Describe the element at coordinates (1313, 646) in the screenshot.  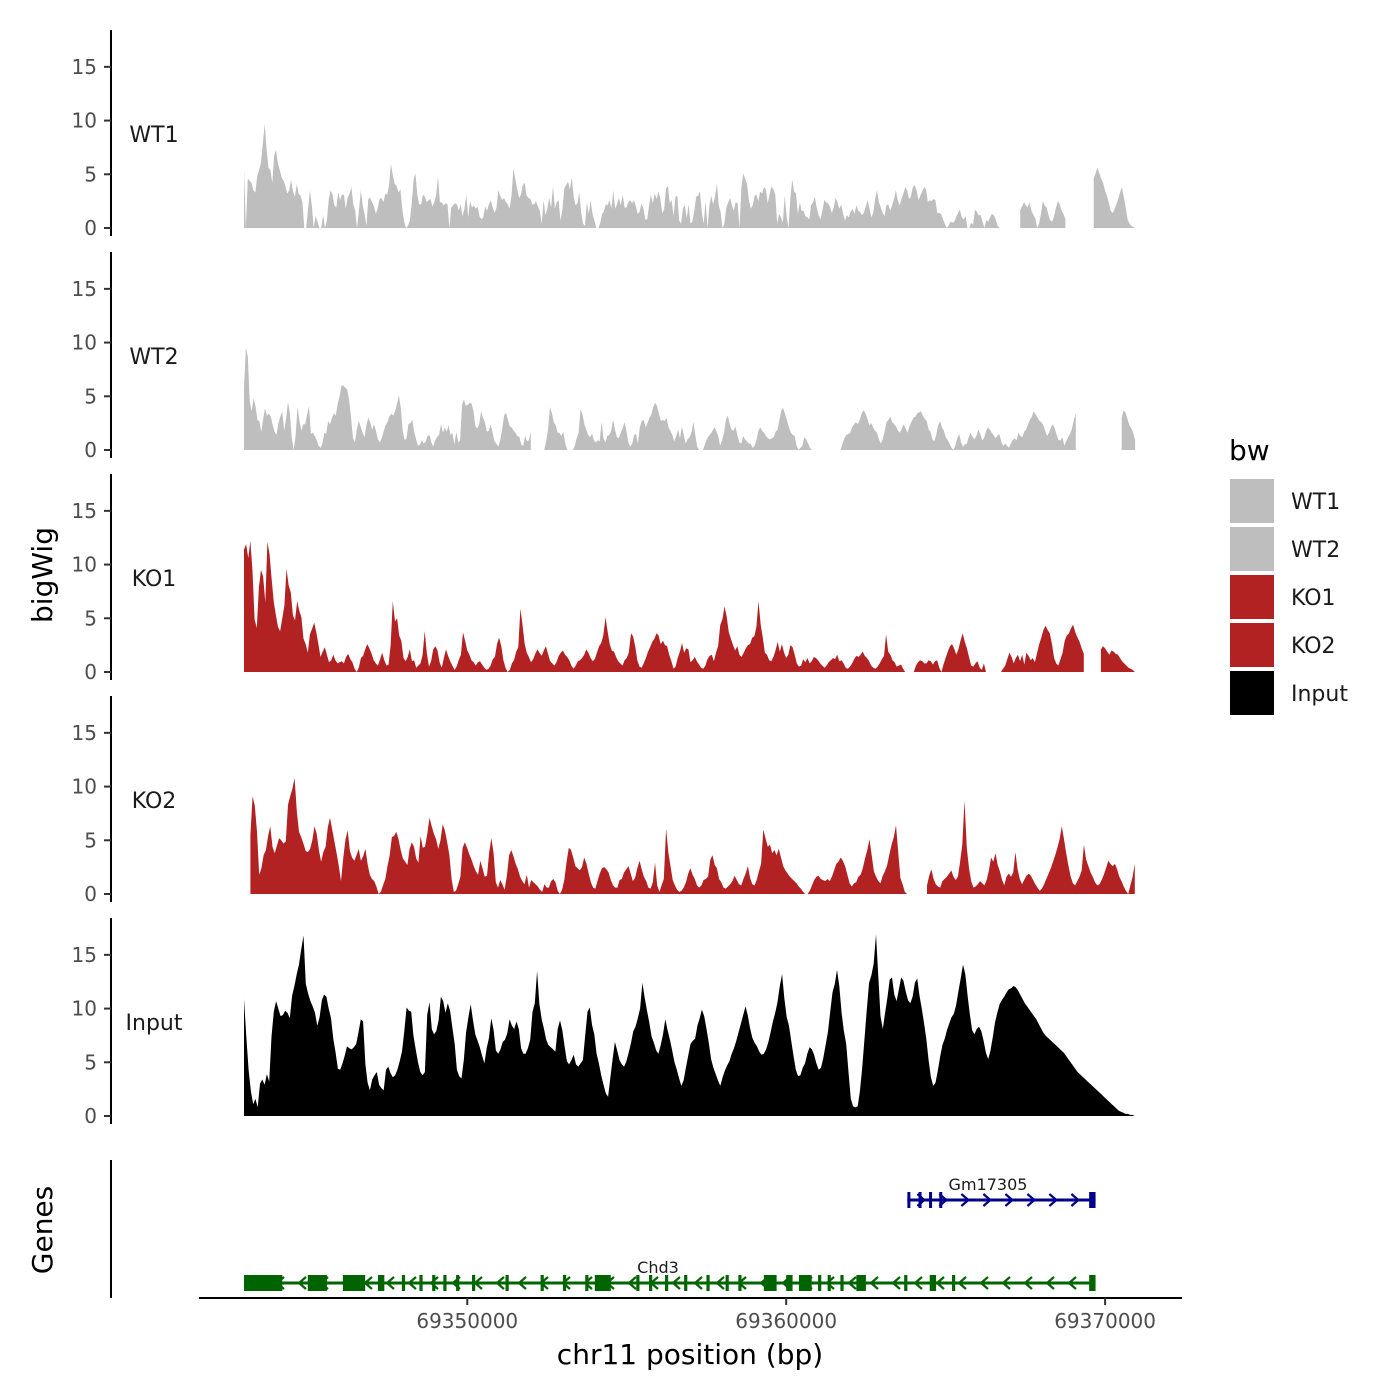
I see `legend-label: KO2` at that location.